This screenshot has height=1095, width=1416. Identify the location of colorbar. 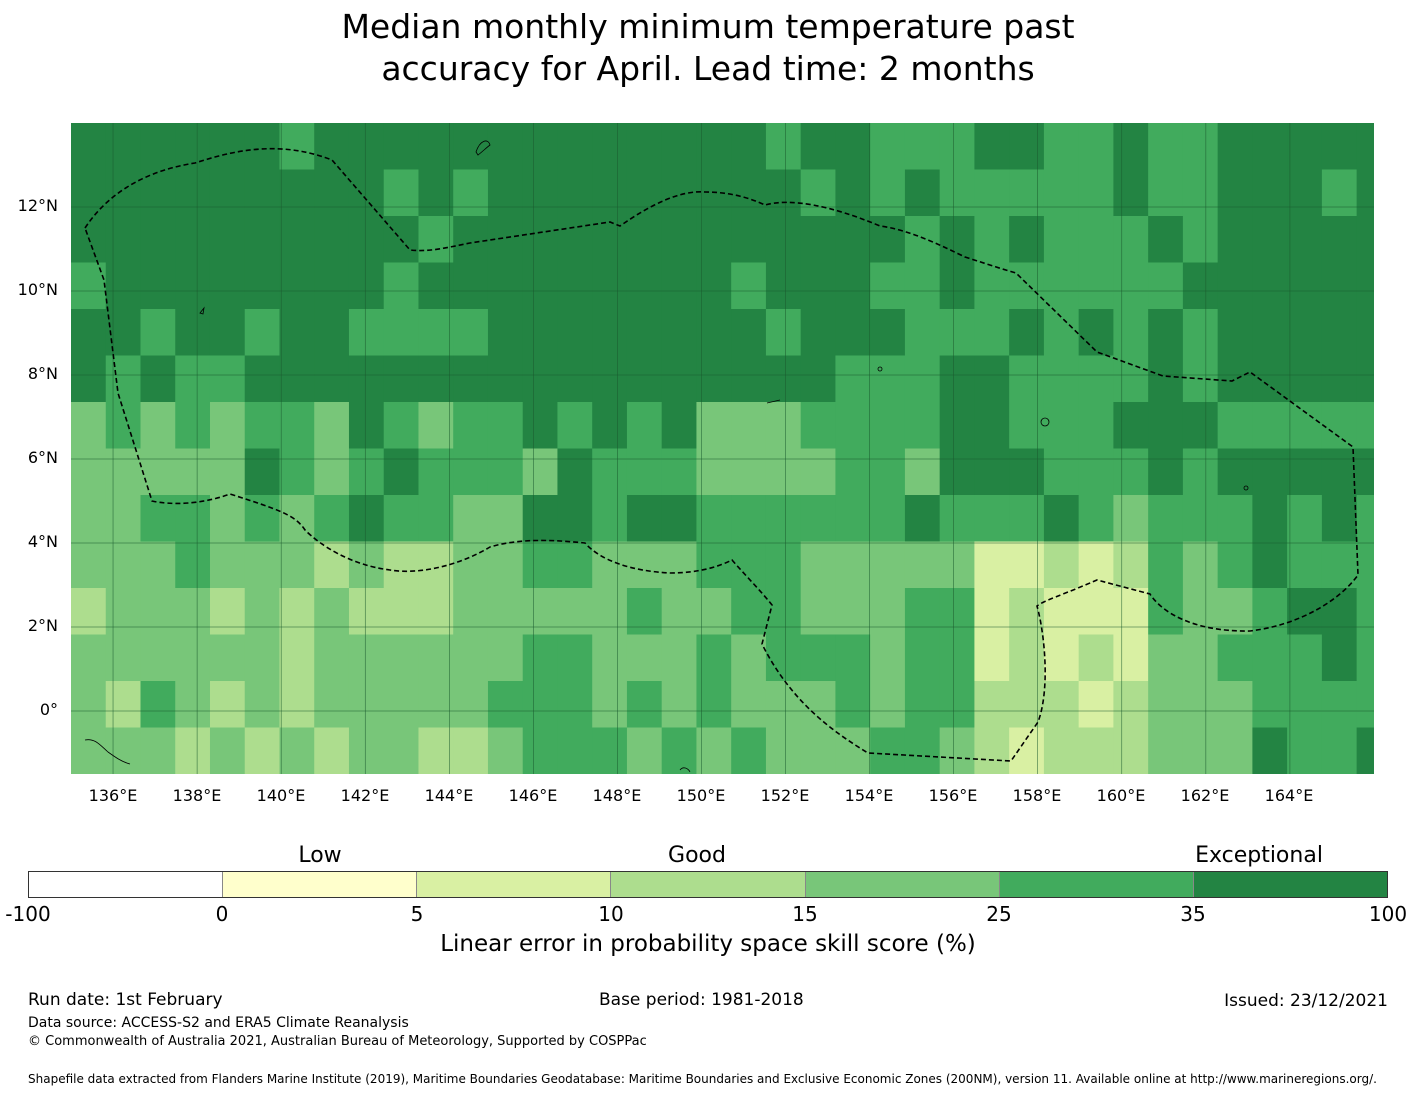
(708, 884).